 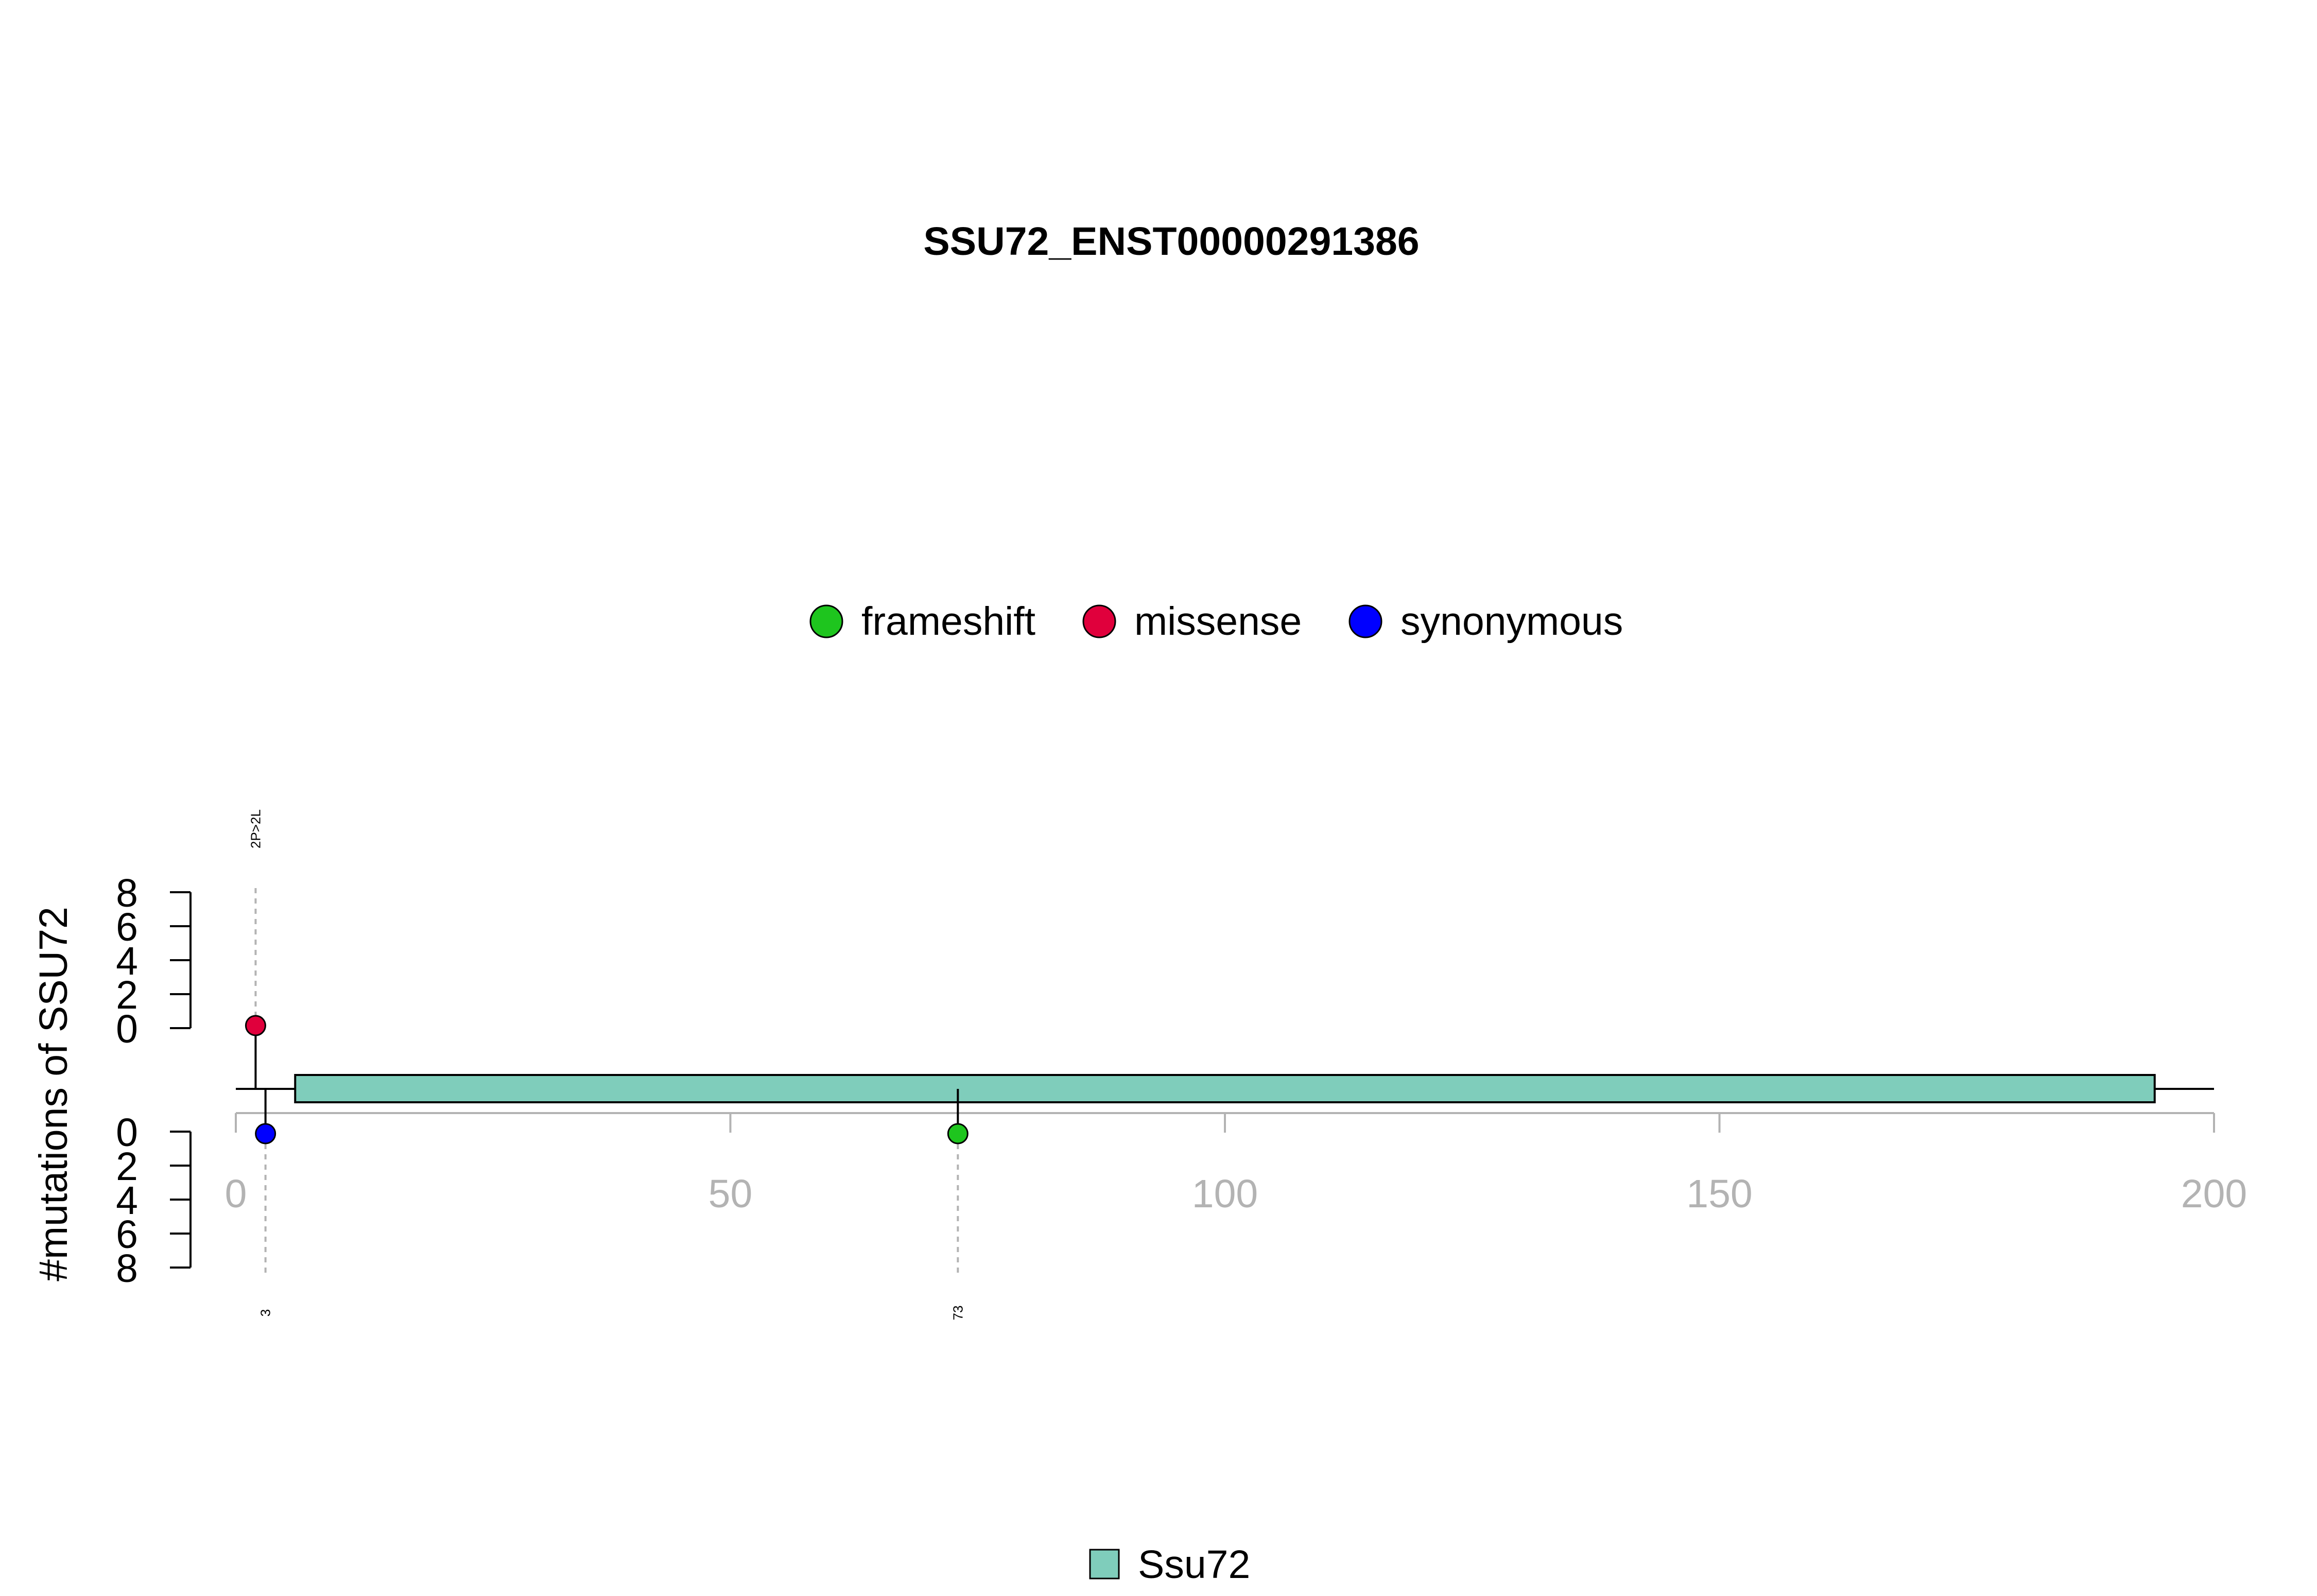 I want to click on domain-legend-label: Ssu72, so click(x=1194, y=1565).